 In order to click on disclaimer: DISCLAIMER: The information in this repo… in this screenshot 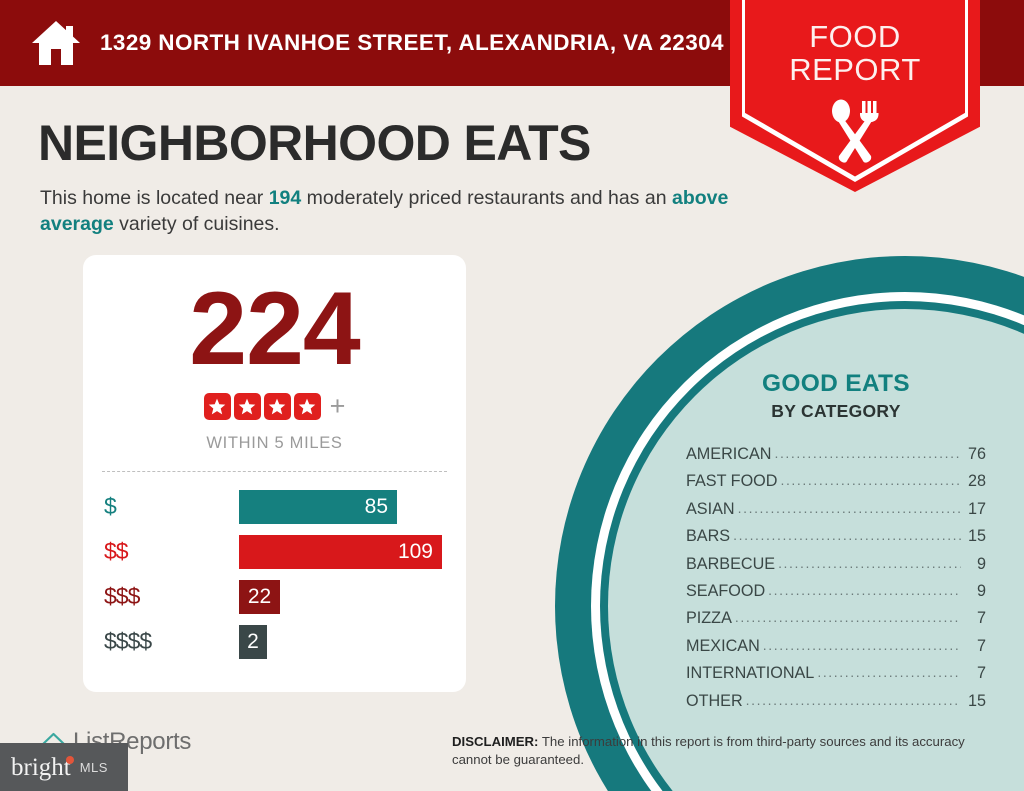, I will do `click(724, 751)`.